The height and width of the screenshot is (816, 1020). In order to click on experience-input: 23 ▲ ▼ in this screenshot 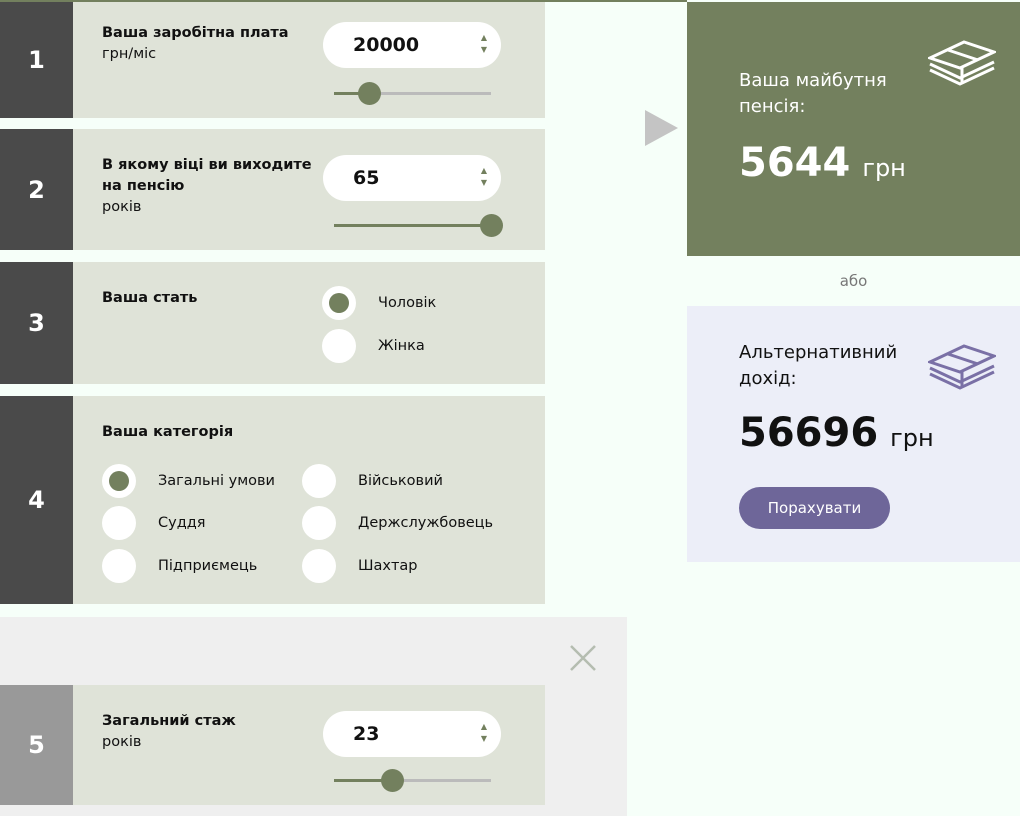, I will do `click(412, 734)`.